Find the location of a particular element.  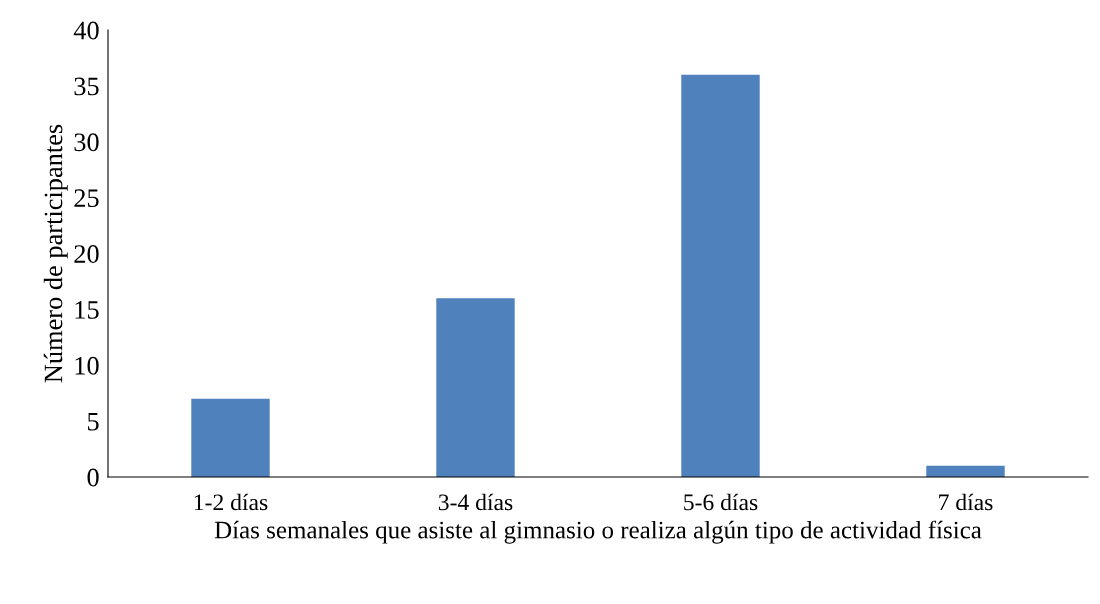

y-tick-label: 35 is located at coordinates (86, 86).